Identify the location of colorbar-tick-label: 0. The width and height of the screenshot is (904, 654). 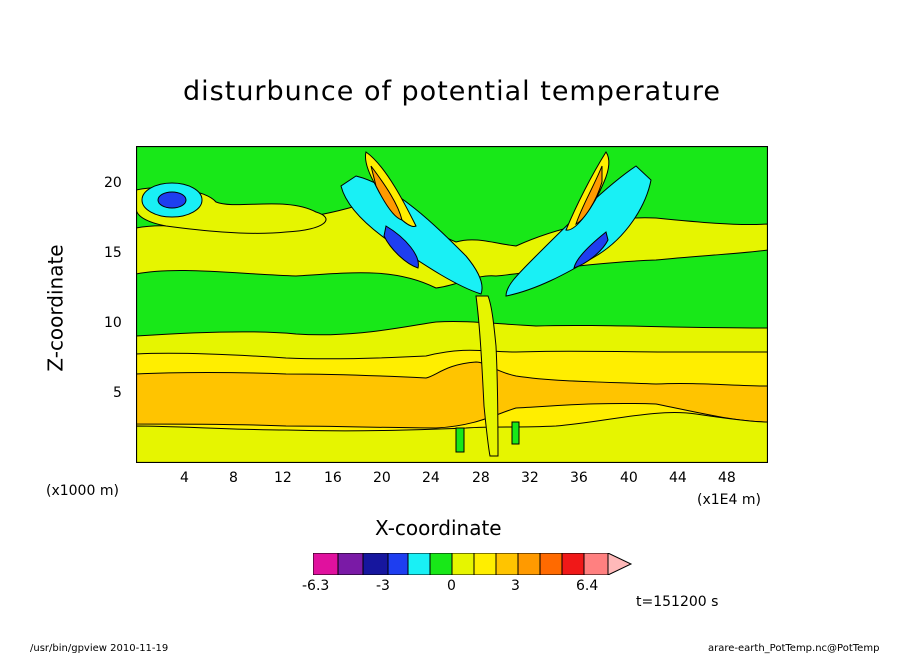
(451, 586).